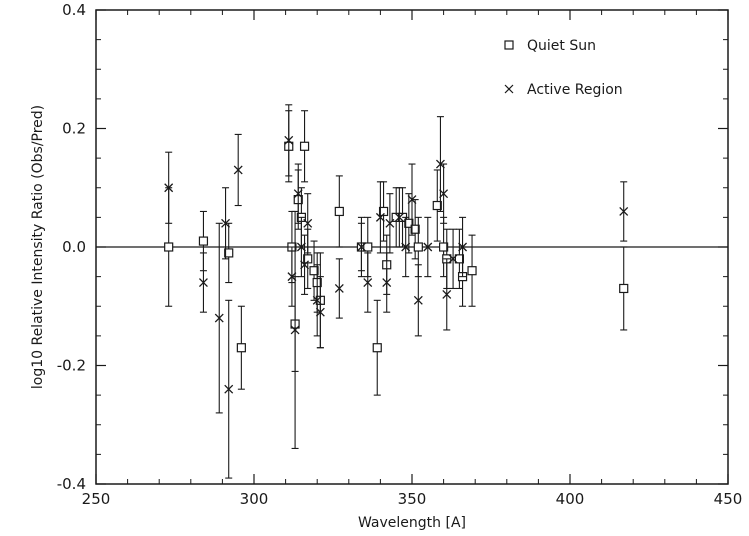 The width and height of the screenshot is (749, 536). I want to click on legend-active-region-marker, so click(509, 89).